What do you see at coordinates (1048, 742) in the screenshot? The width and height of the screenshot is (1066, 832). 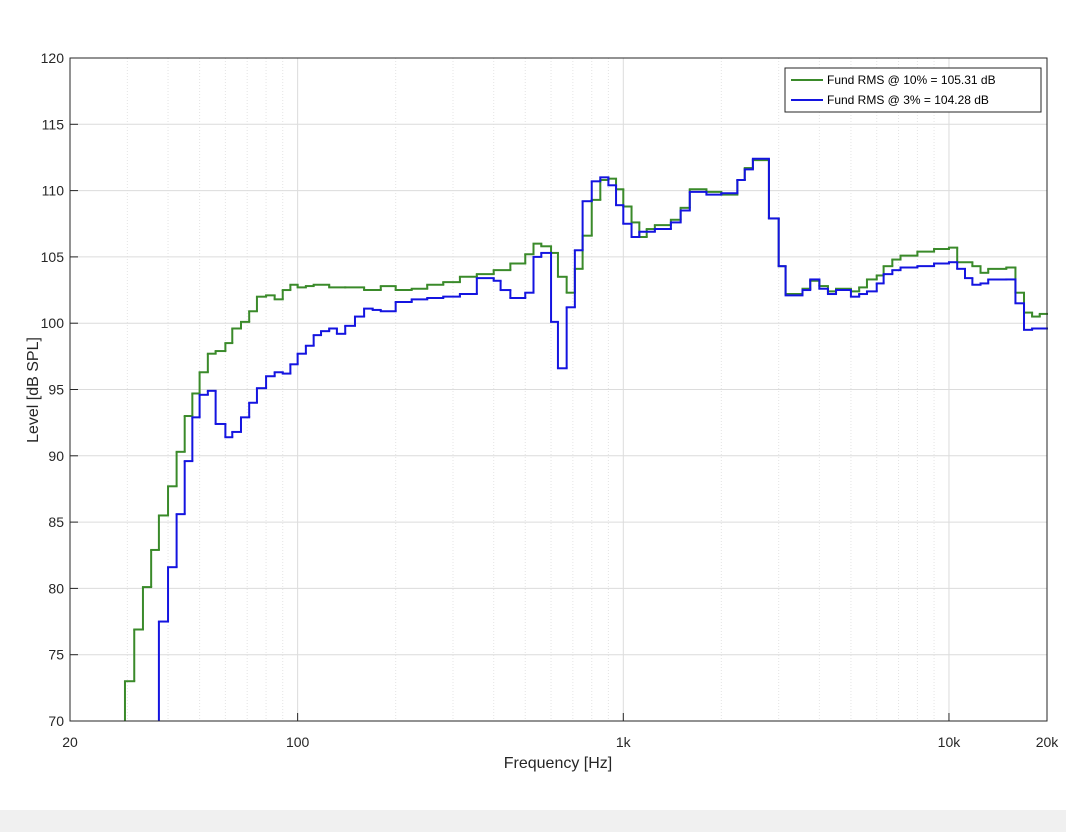 I see `x-tick-label: 20k` at bounding box center [1048, 742].